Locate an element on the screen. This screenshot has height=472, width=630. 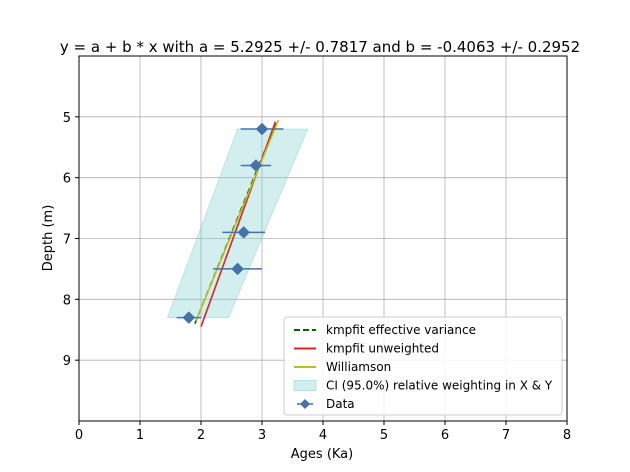
x-tick-label: 3 is located at coordinates (262, 435).